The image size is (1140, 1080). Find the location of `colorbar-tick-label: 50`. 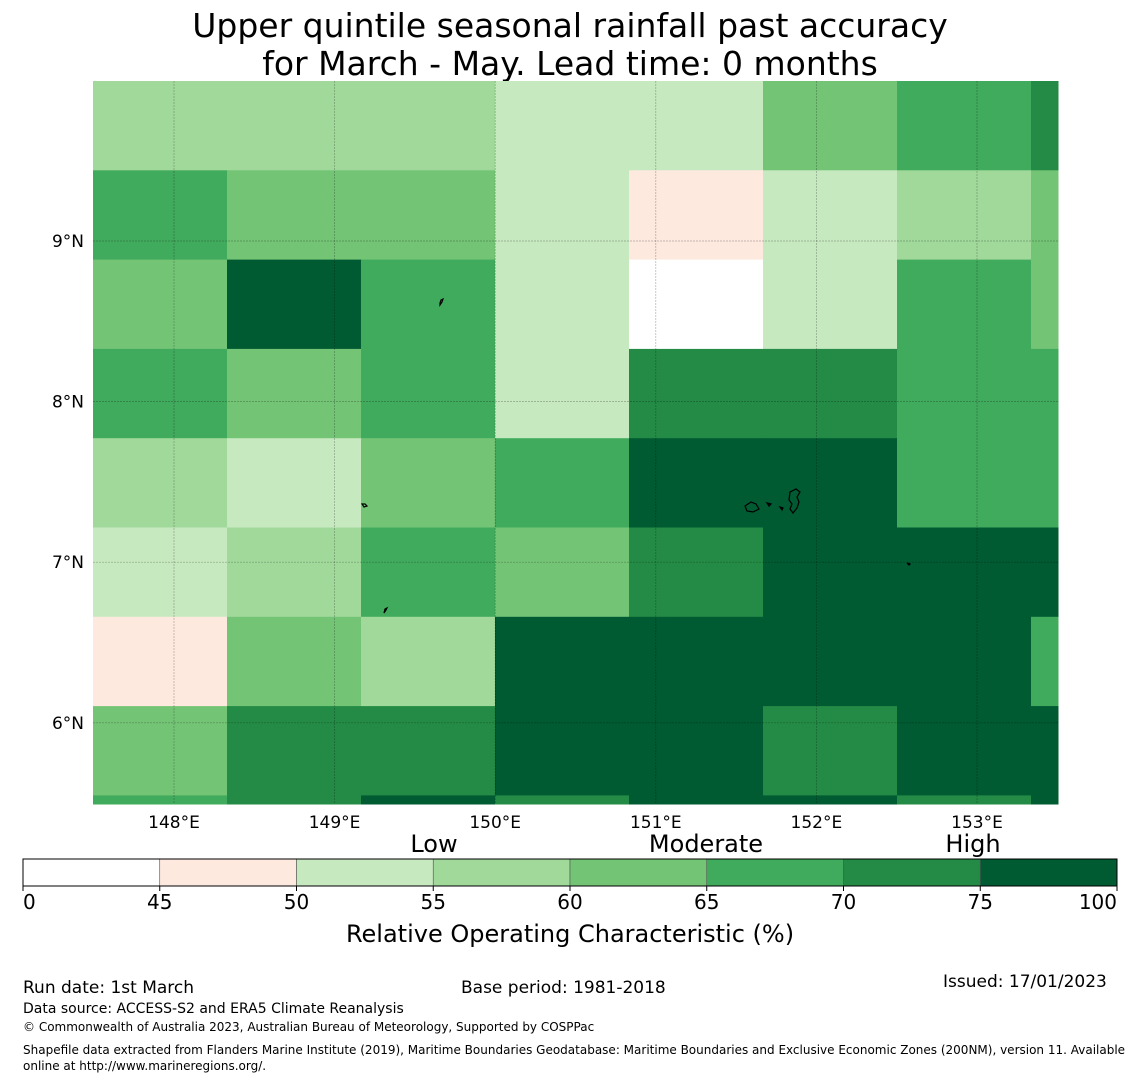

colorbar-tick-label: 50 is located at coordinates (296, 902).